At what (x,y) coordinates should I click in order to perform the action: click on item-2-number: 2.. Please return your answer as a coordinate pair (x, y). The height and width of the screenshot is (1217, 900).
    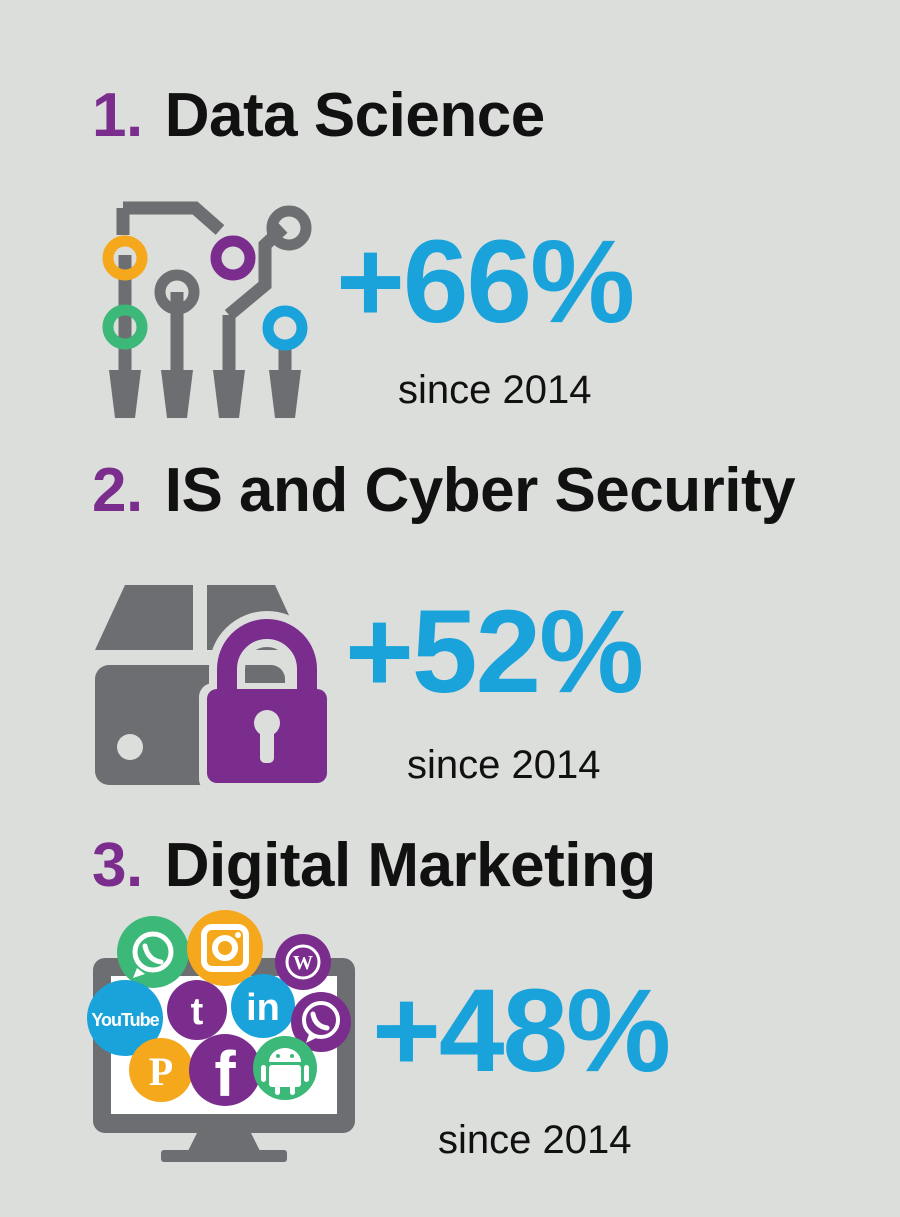
    Looking at the image, I should click on (117, 490).